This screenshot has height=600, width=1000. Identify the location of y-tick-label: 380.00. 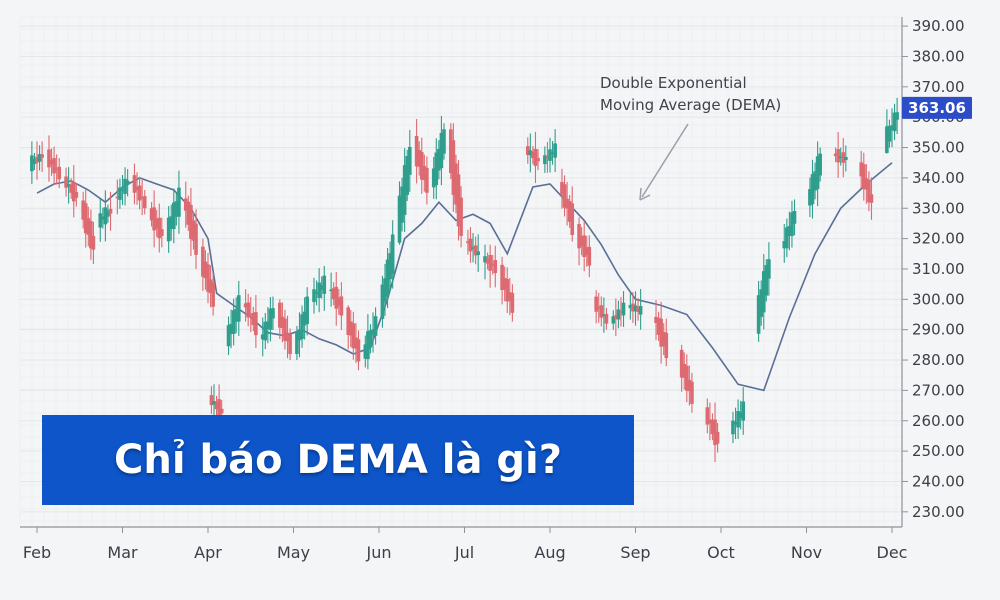
(938, 56).